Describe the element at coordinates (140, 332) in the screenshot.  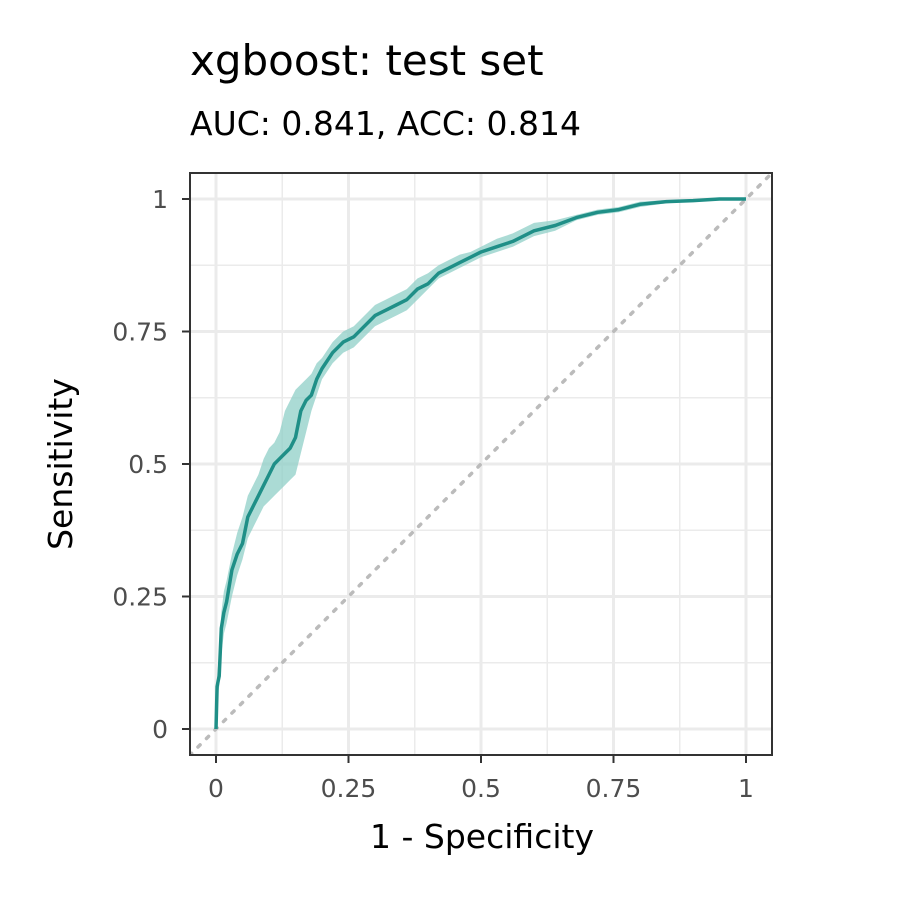
I see `y-tick-label: 0.75` at that location.